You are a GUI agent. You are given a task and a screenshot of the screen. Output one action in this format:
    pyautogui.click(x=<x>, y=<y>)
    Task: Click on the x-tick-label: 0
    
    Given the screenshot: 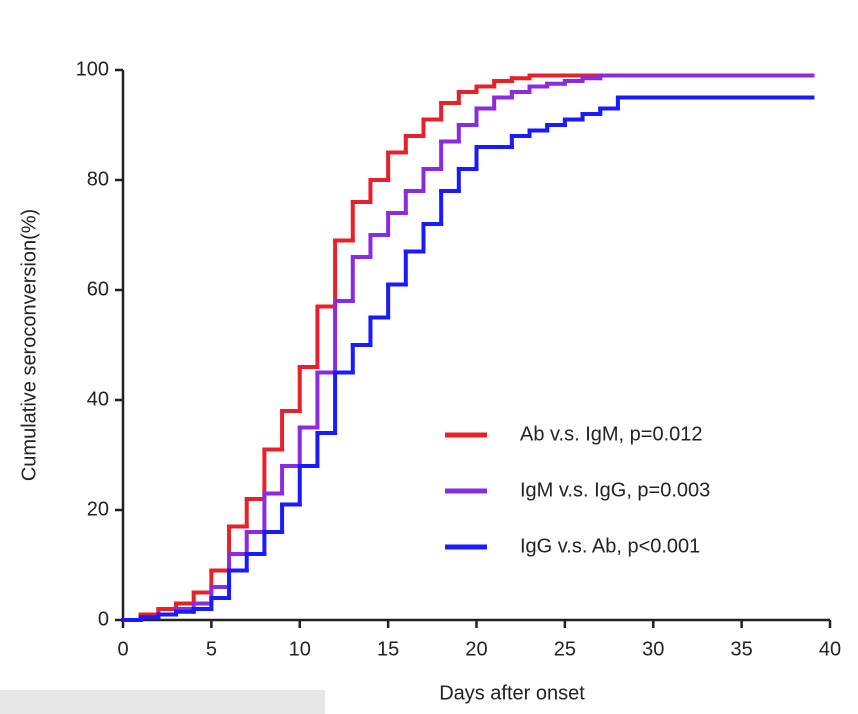 What is the action you would take?
    pyautogui.click(x=122, y=649)
    